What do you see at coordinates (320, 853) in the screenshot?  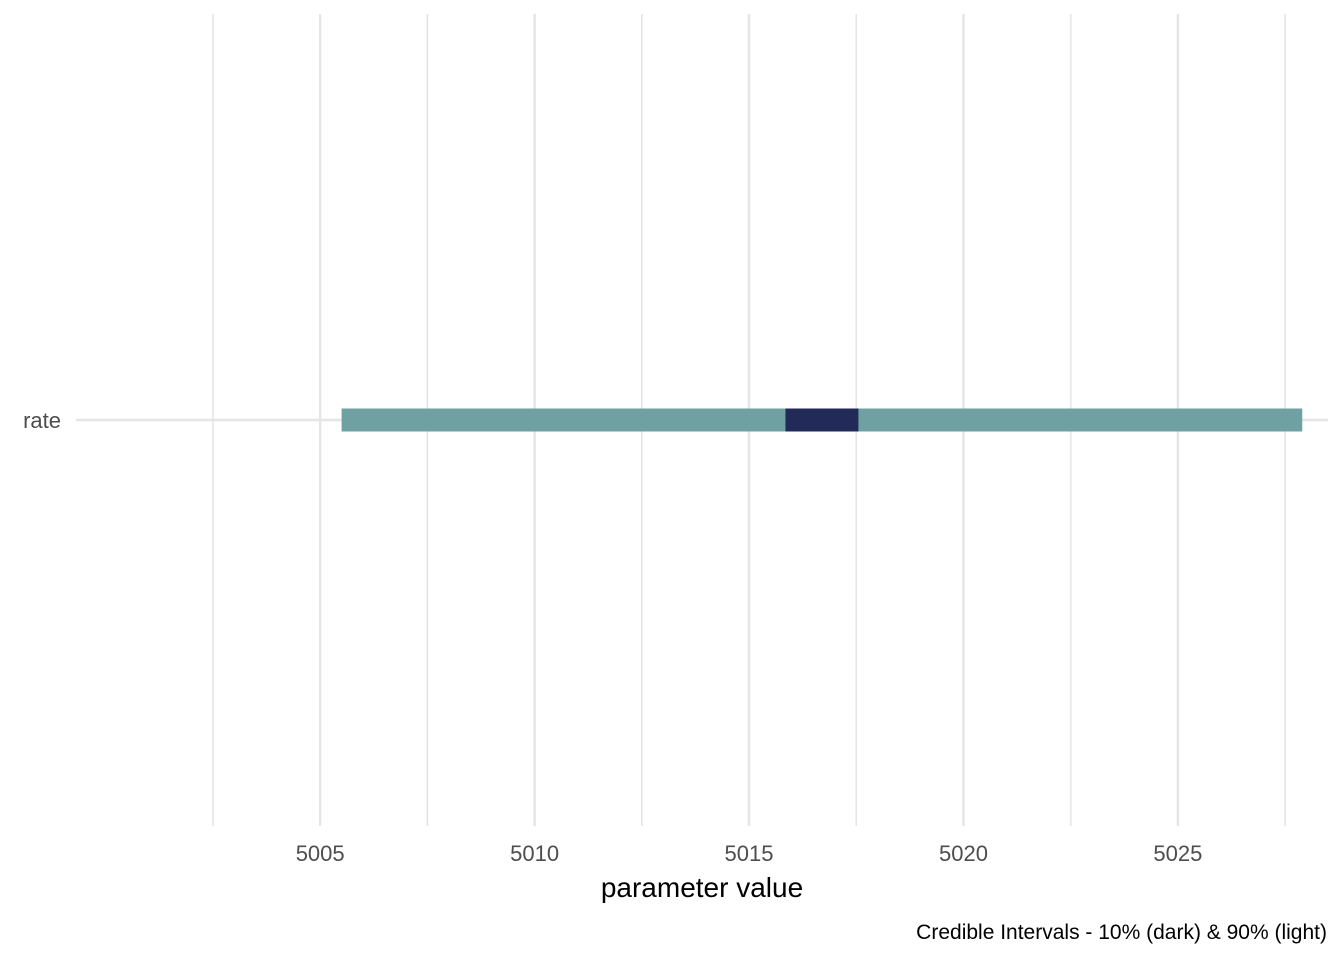 I see `x-tick-label: 5005` at bounding box center [320, 853].